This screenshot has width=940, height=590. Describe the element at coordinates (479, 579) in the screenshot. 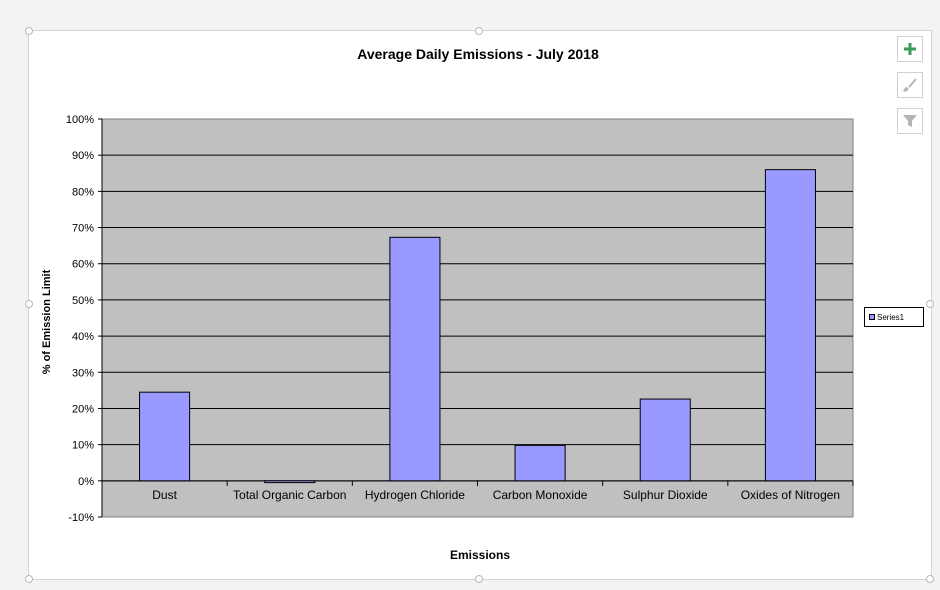

I see `resize-handle-bottom` at that location.